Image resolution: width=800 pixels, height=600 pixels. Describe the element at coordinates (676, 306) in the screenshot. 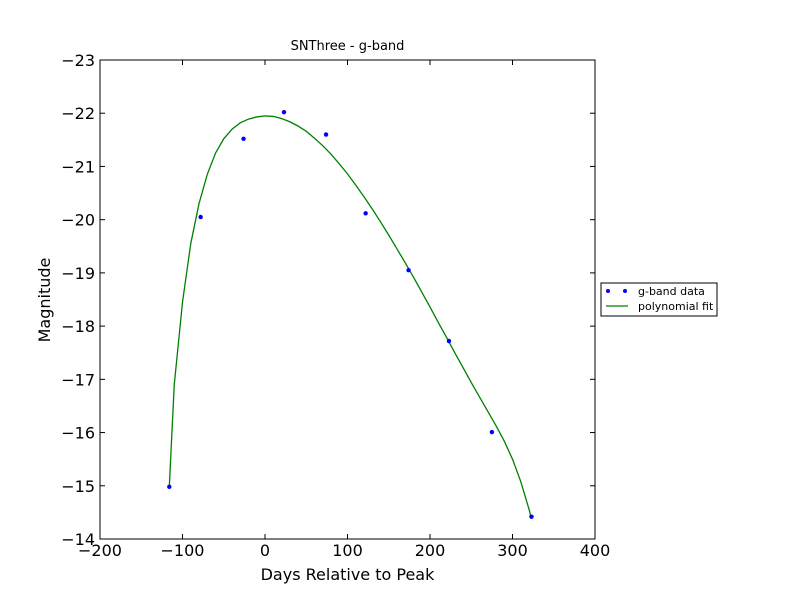

I see `legend-label-fit: polynomial fit` at that location.